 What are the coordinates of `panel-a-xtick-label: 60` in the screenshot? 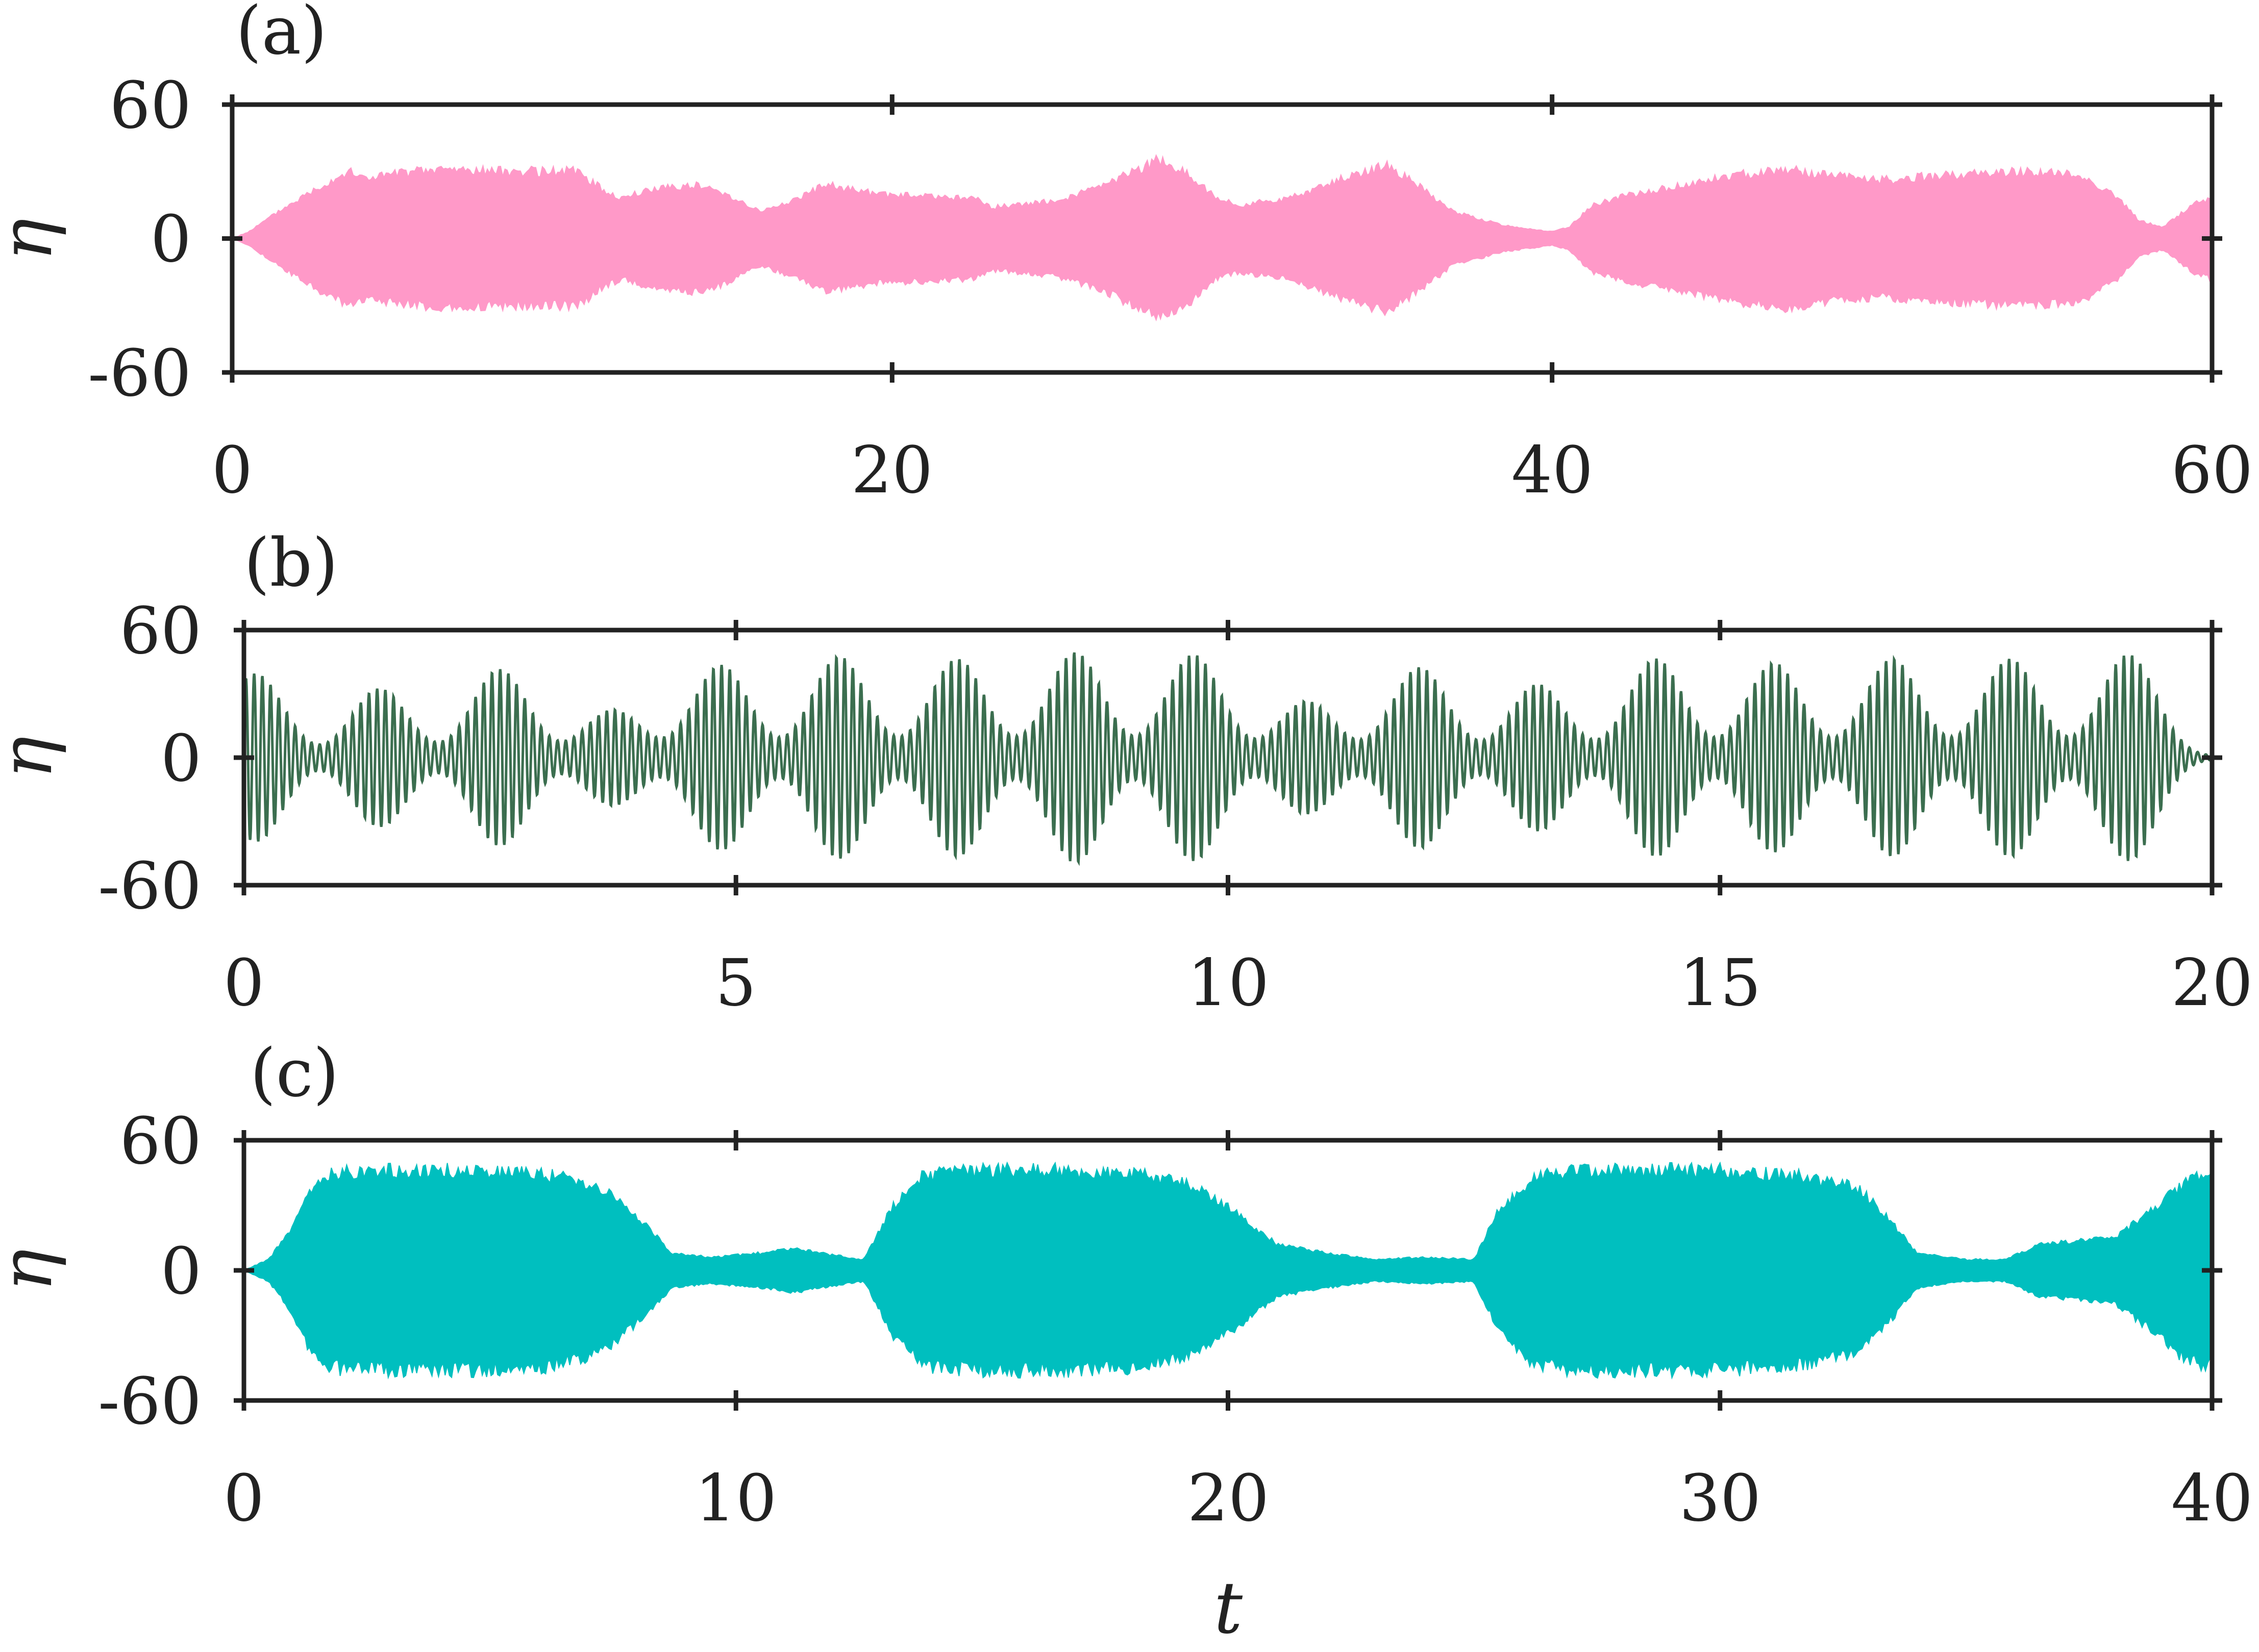 It's located at (2212, 470).